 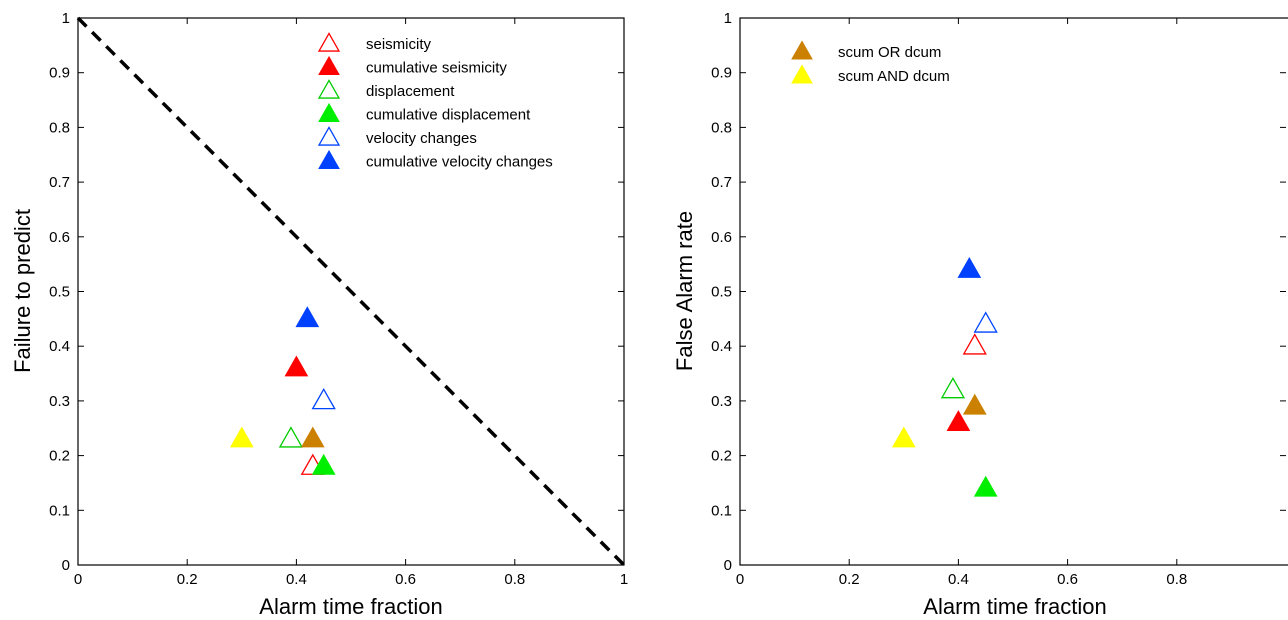 What do you see at coordinates (870, 62) in the screenshot?
I see `right-legend: scum OR dcum scum AND dcum` at bounding box center [870, 62].